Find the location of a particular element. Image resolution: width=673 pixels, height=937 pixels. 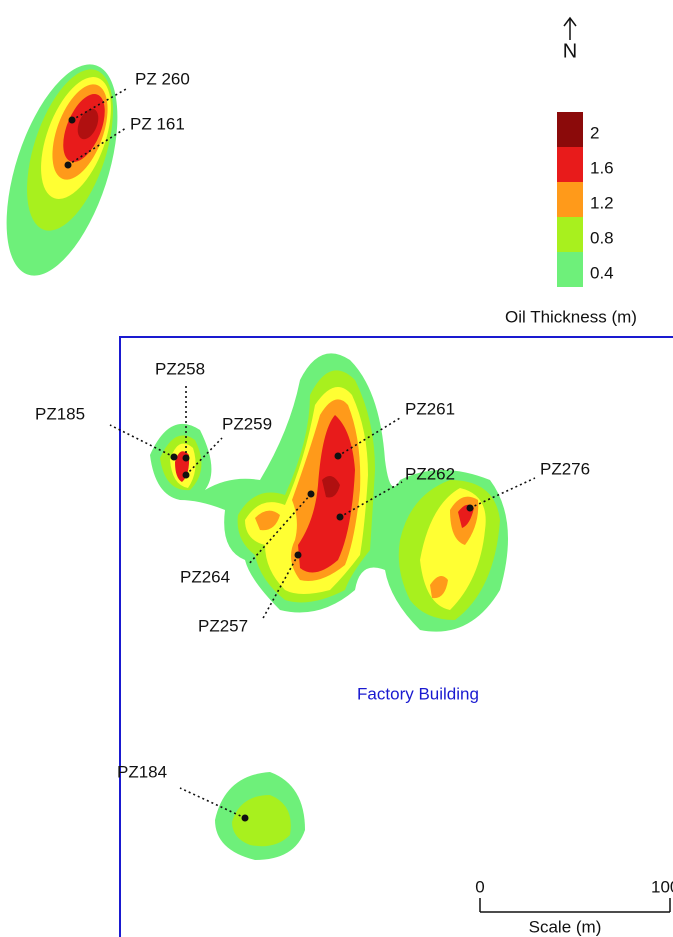

north-arrow is located at coordinates (570, 28).